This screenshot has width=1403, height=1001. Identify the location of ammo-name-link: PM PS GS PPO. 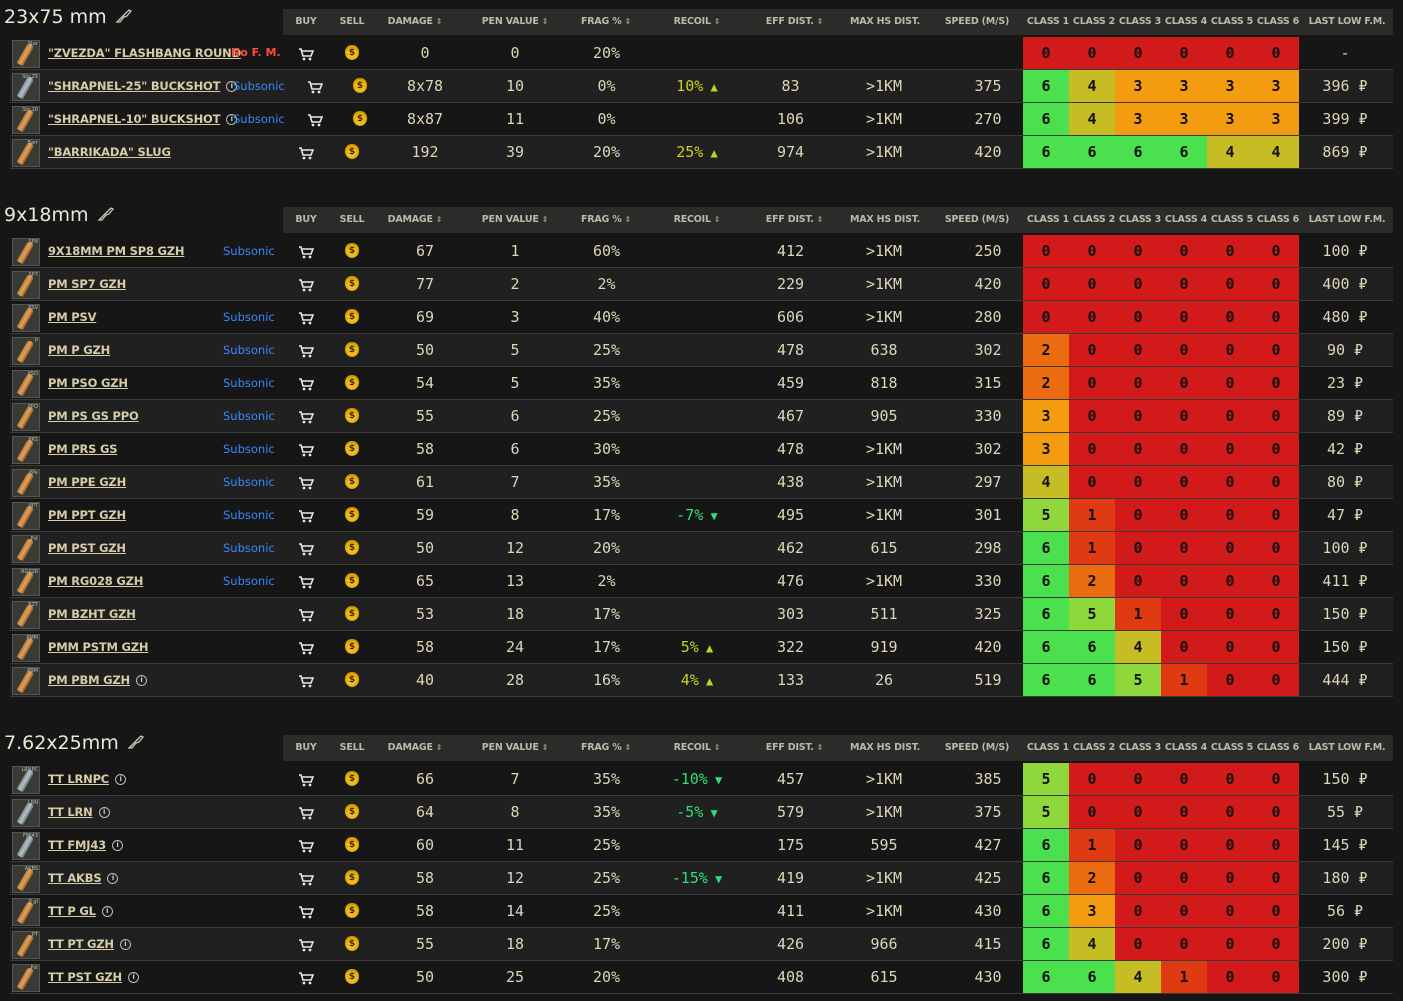
(93, 416).